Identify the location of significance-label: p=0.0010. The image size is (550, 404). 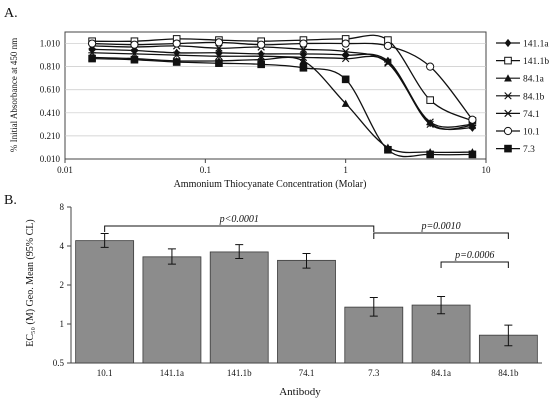
(440, 226).